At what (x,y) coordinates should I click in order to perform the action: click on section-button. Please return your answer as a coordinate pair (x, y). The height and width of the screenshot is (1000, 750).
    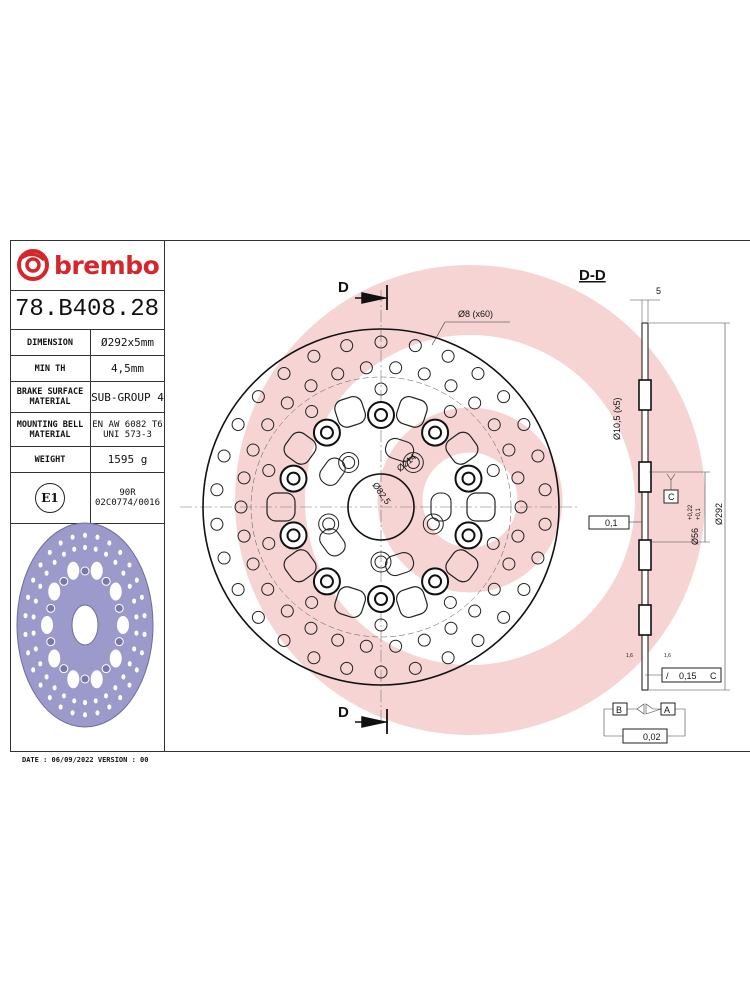
    Looking at the image, I should click on (645, 477).